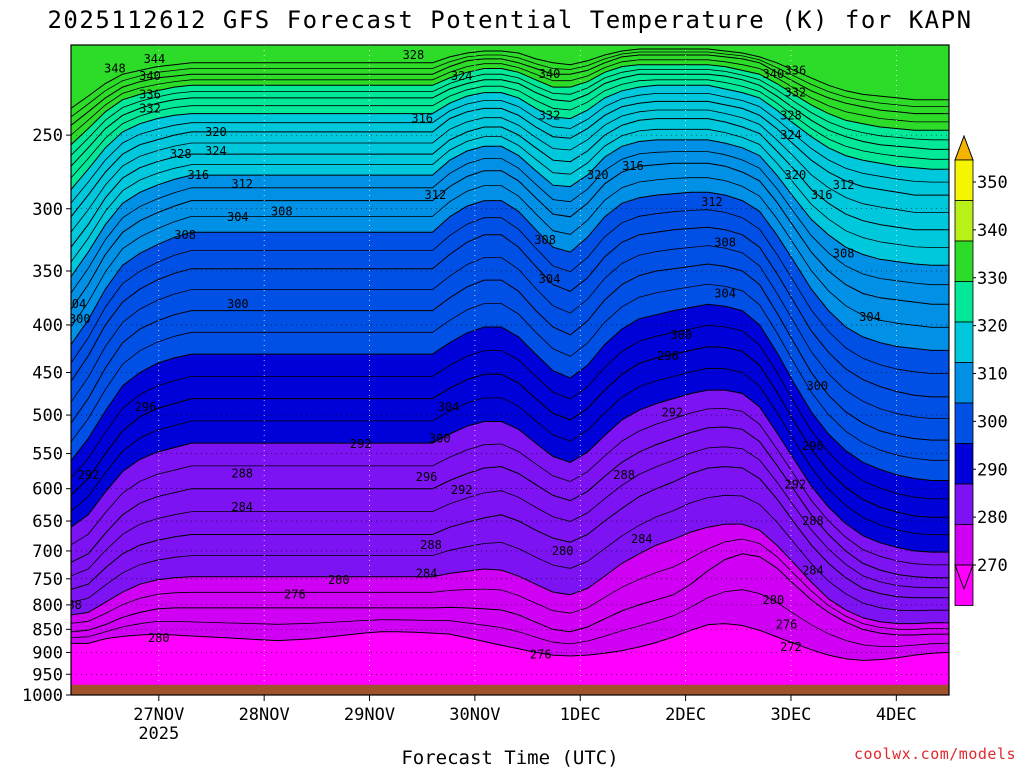  Describe the element at coordinates (992, 183) in the screenshot. I see `colorbar-label: 350` at that location.